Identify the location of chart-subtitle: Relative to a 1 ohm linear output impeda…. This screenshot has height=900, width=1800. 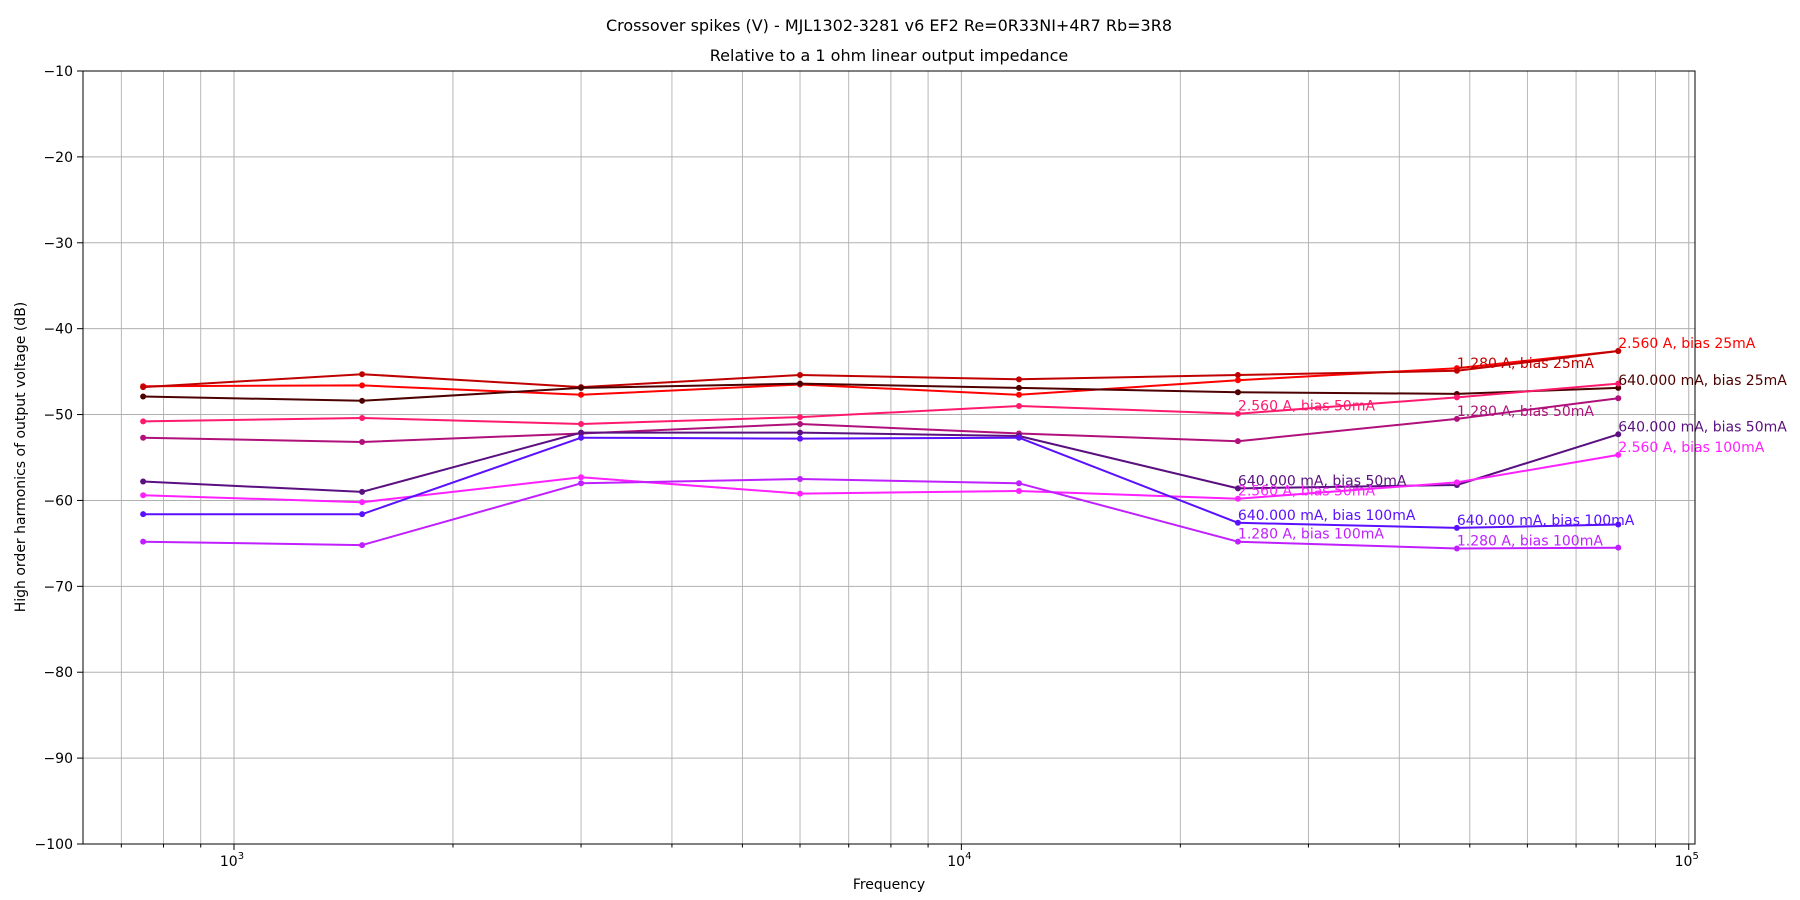
(889, 55).